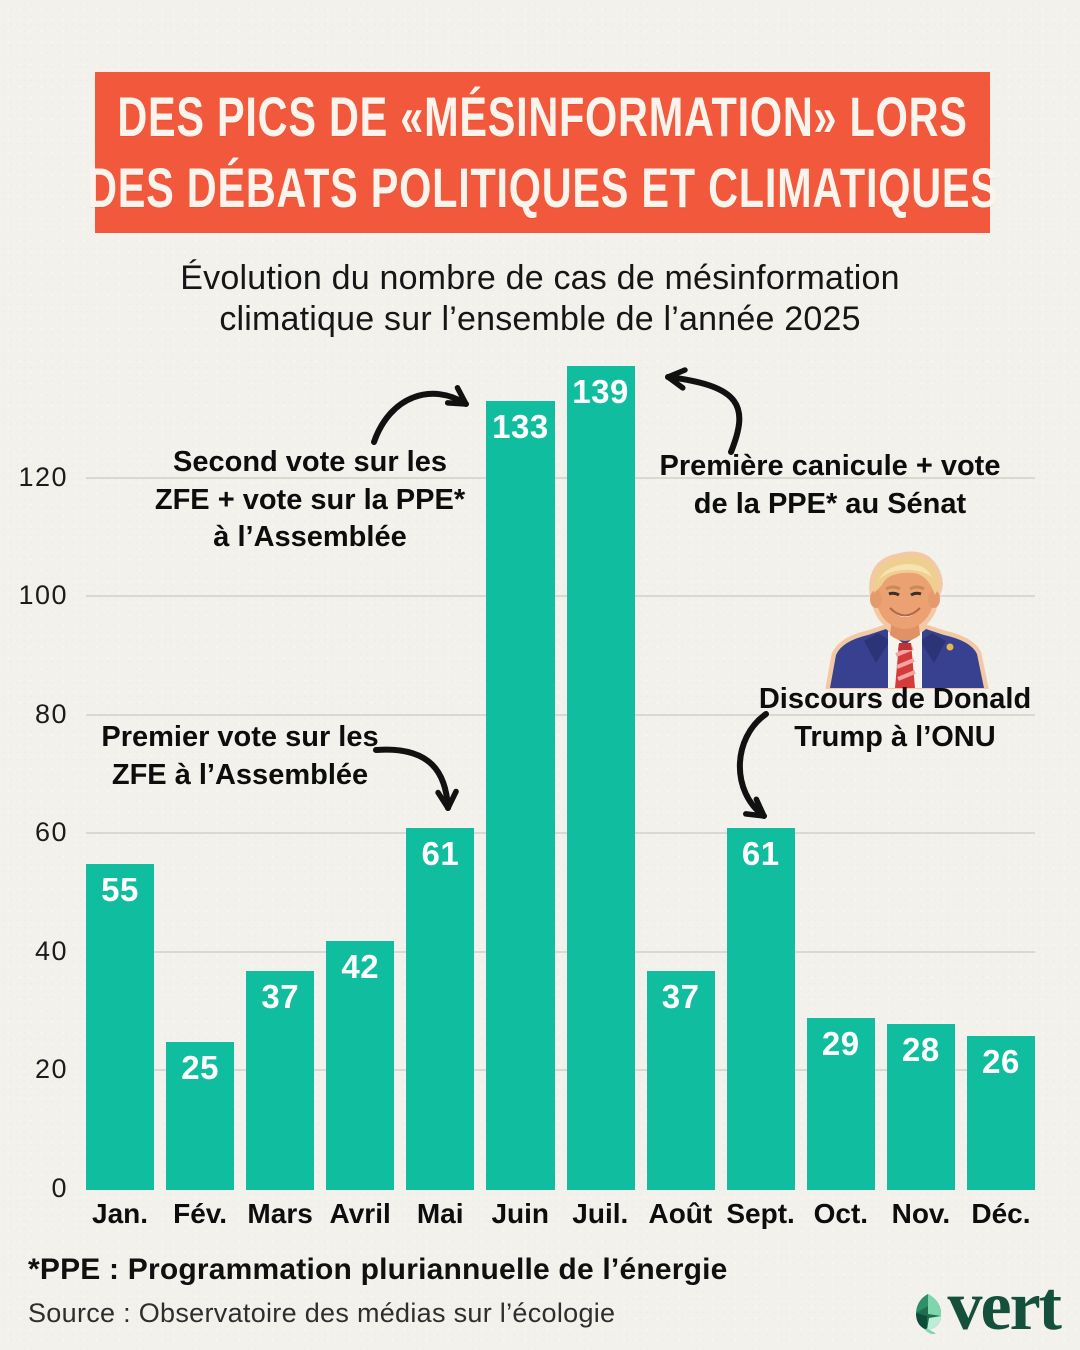 This screenshot has height=1350, width=1080. Describe the element at coordinates (120, 1213) in the screenshot. I see `x-label-jan: Jan.` at that location.